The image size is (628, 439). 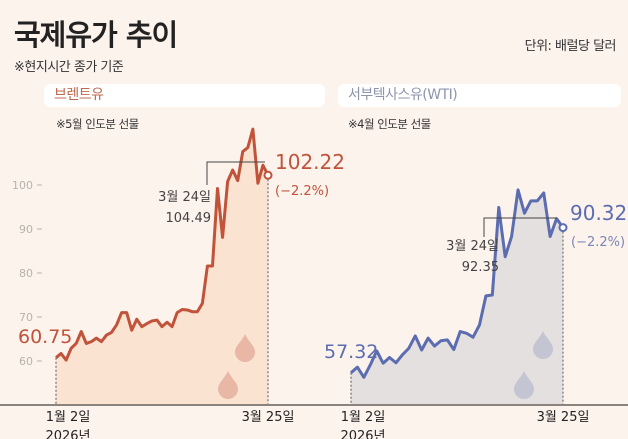 What do you see at coordinates (268, 175) in the screenshot?
I see `brent-end-marker` at bounding box center [268, 175].